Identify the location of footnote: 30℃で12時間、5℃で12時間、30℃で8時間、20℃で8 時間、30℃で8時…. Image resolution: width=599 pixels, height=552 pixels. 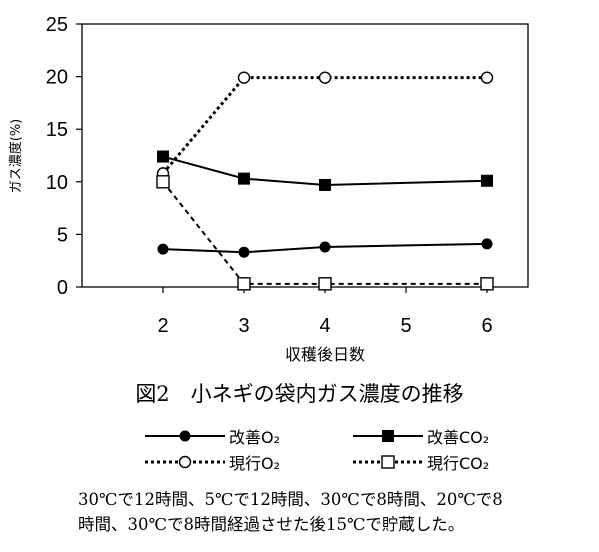
(336, 512).